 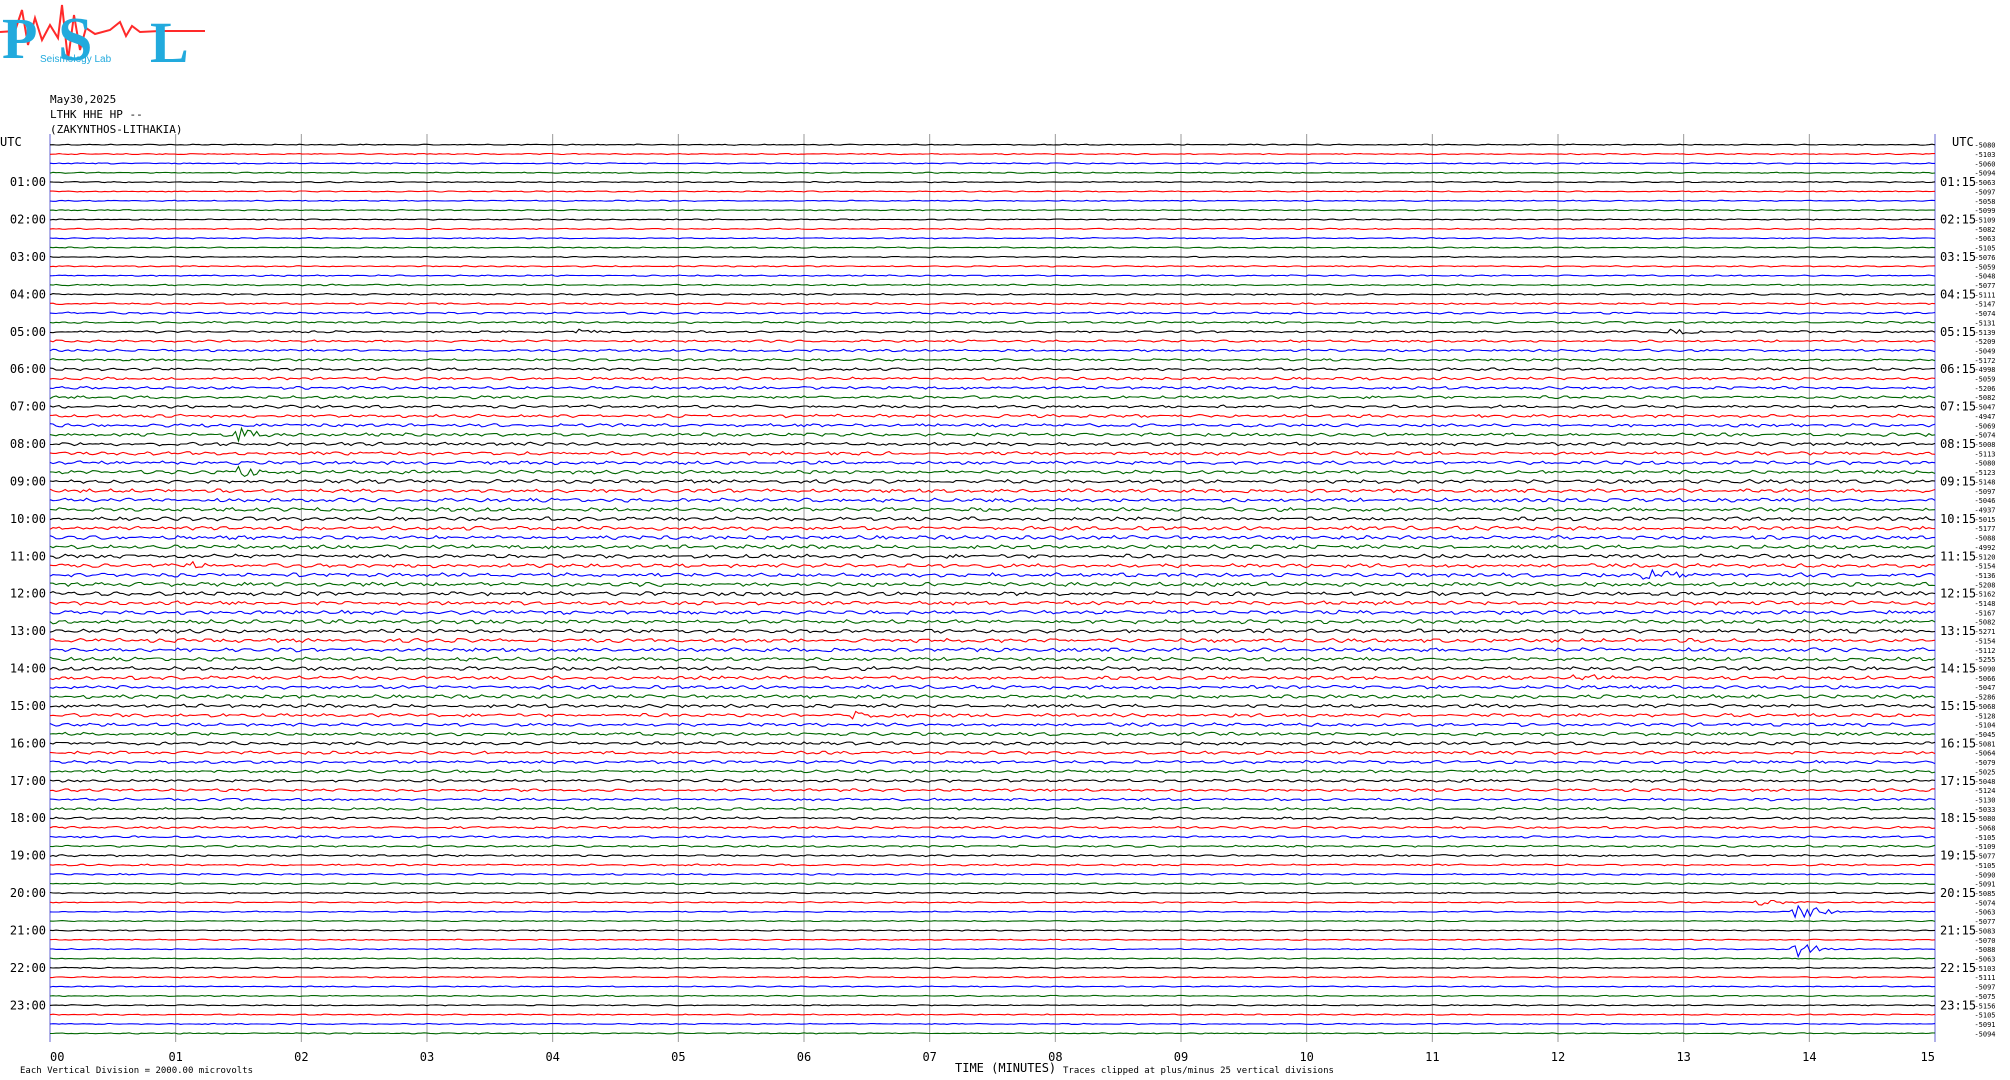 What do you see at coordinates (1984, 295) in the screenshot?
I see `trace-value-label: -5111` at bounding box center [1984, 295].